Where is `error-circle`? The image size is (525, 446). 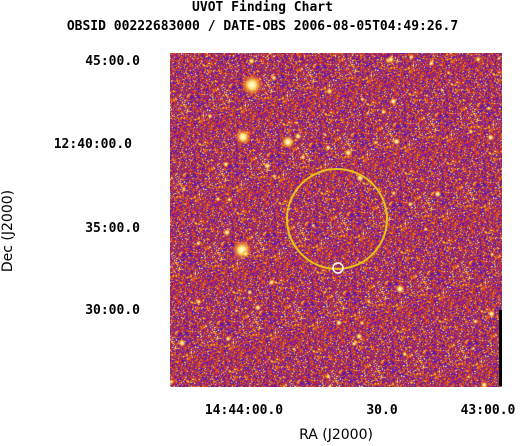 error-circle is located at coordinates (337, 219).